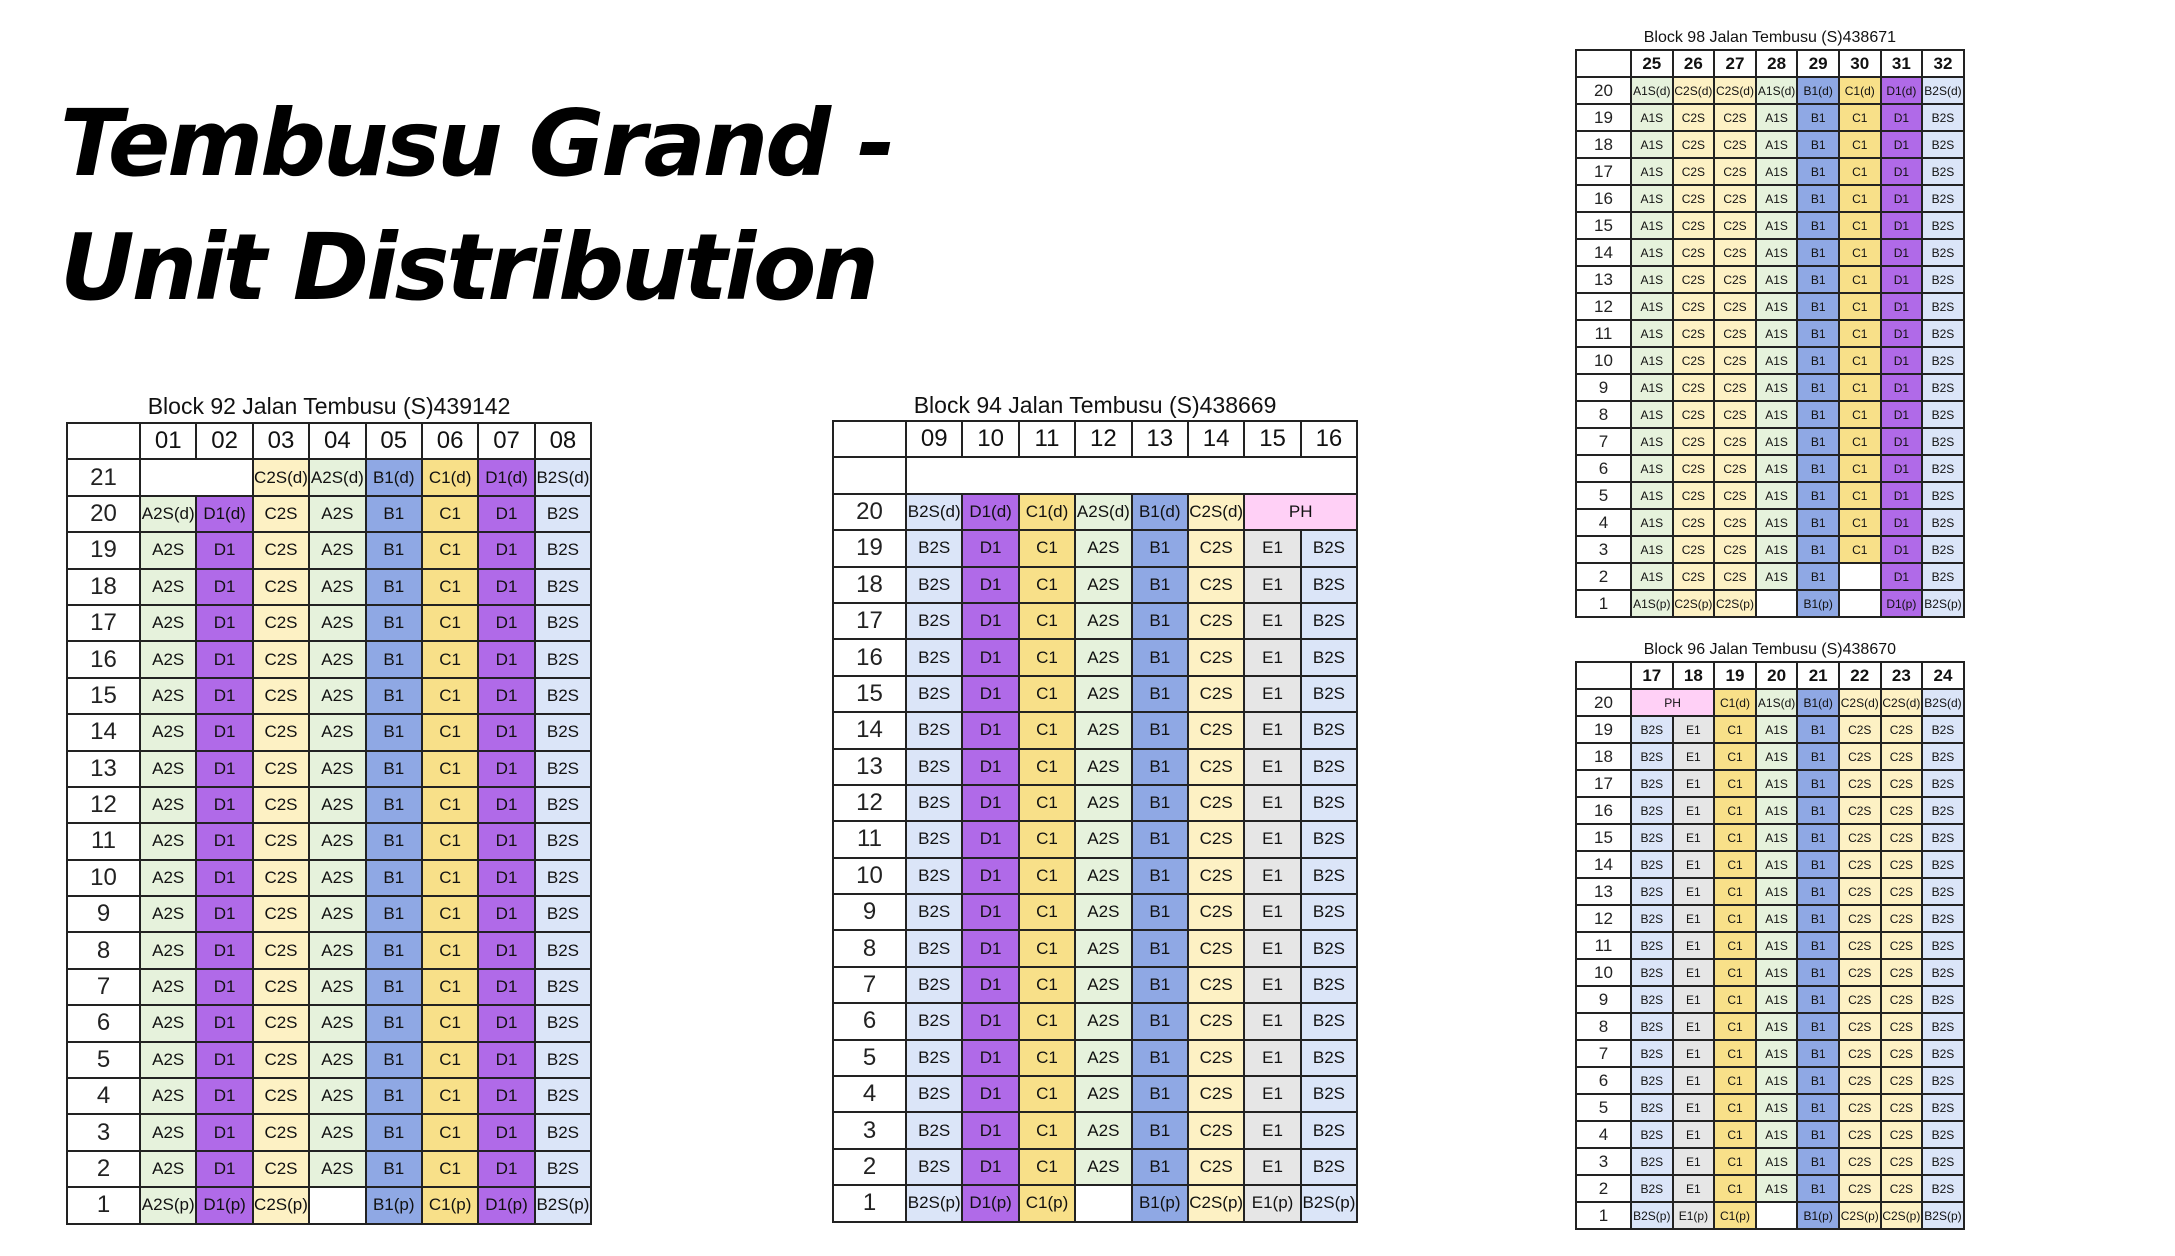  What do you see at coordinates (1693, 63) in the screenshot?
I see `unit-column-header: 26` at bounding box center [1693, 63].